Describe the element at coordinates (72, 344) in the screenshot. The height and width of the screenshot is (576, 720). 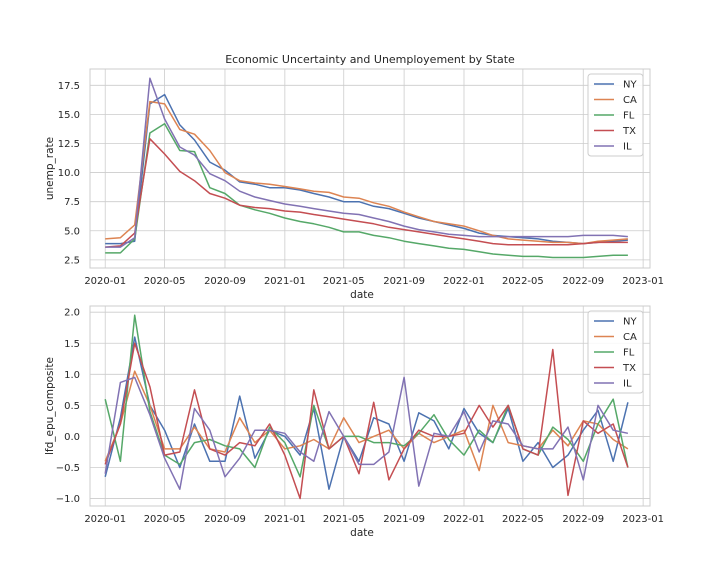
I see `y-tick-label: 1.5` at that location.